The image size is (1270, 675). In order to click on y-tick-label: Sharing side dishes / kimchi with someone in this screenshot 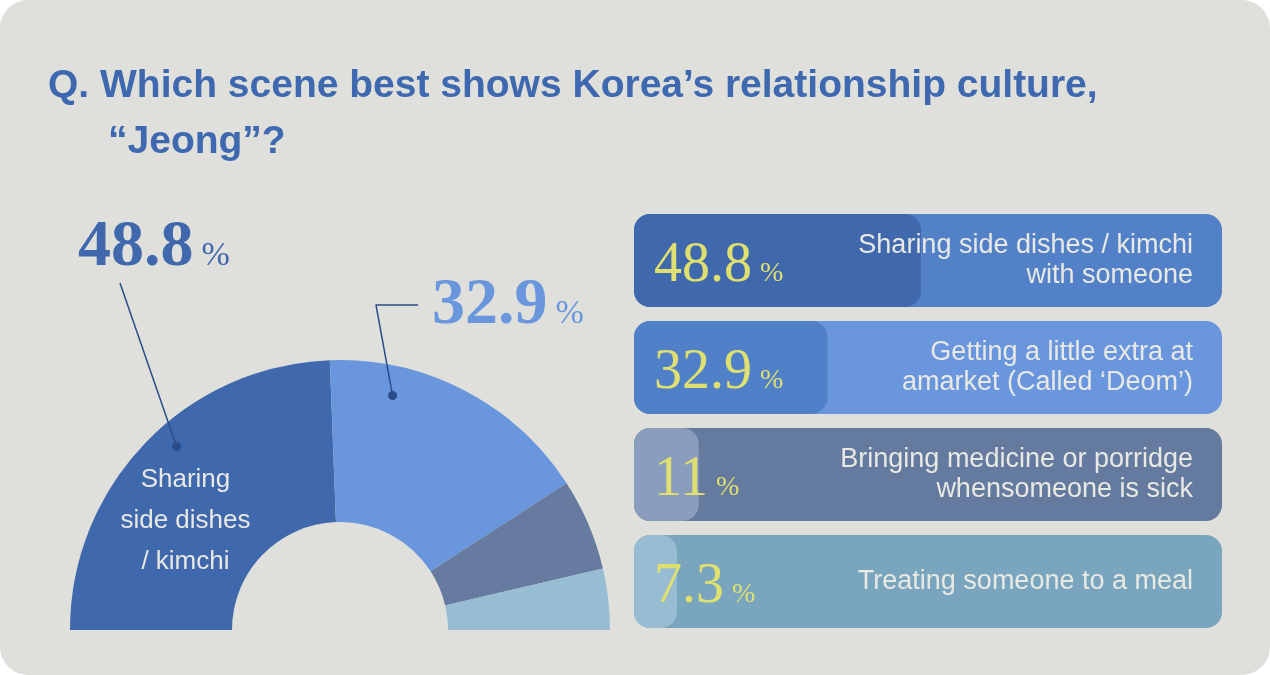, I will do `click(1025, 258)`.